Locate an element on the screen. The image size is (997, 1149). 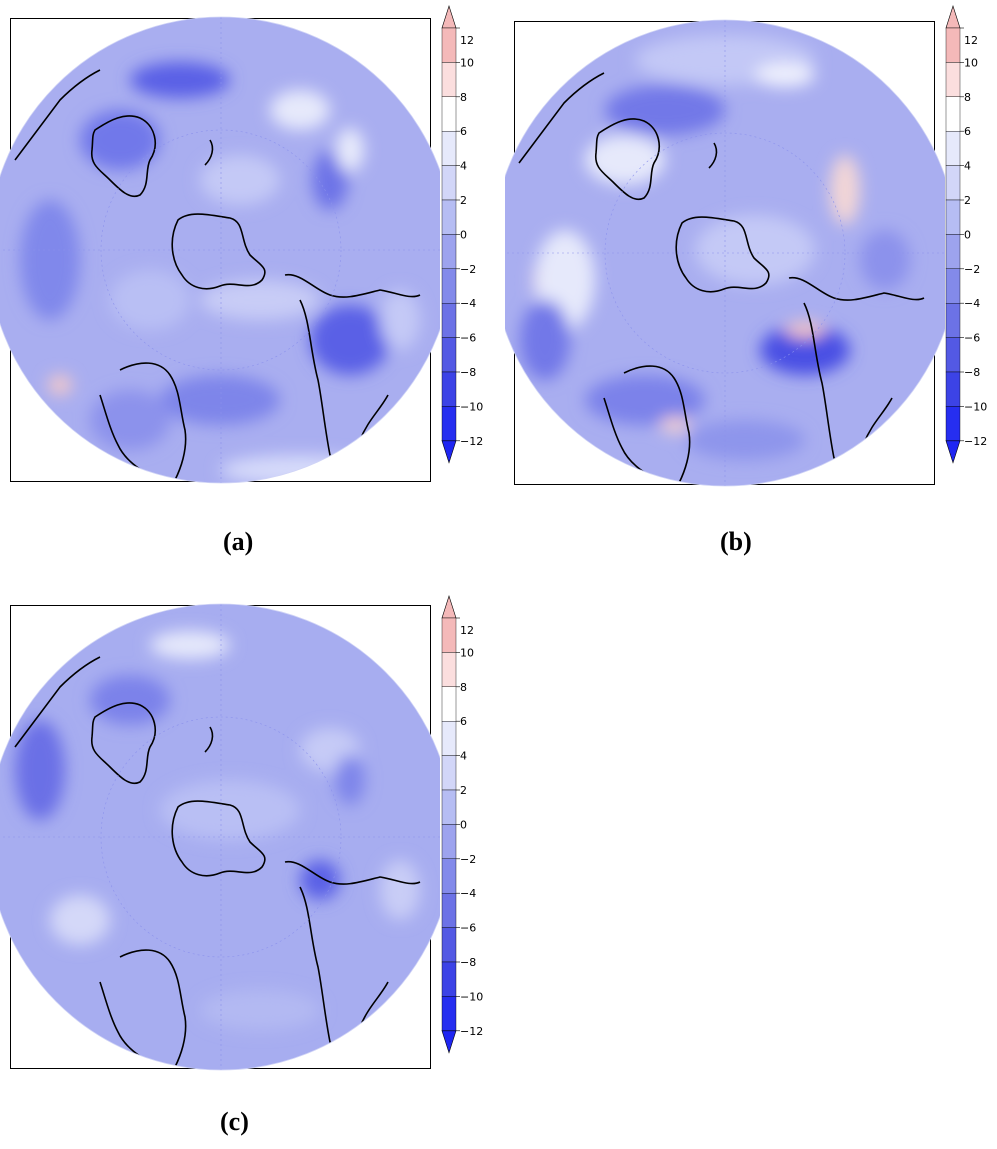
panel-caption: (b) is located at coordinates (736, 541).